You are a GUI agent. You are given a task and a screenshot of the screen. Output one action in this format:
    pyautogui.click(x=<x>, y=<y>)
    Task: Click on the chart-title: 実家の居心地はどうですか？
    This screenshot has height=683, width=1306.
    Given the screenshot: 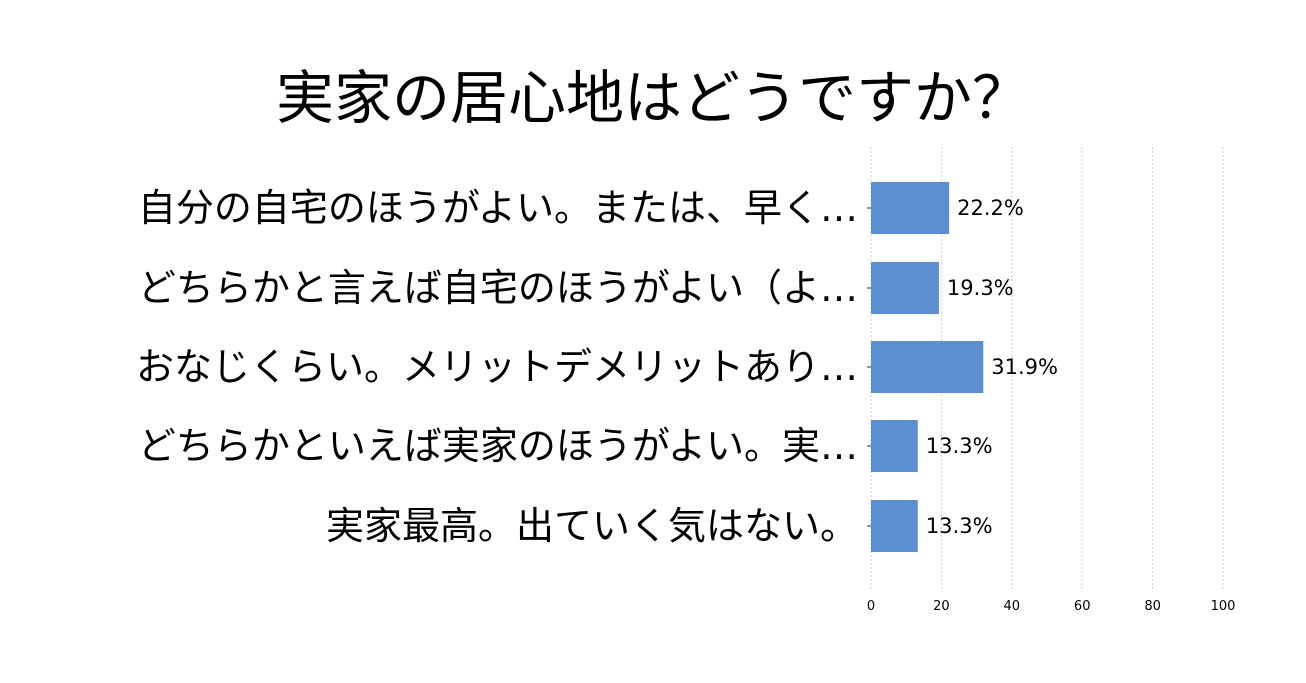 What is the action you would take?
    pyautogui.click(x=652, y=98)
    